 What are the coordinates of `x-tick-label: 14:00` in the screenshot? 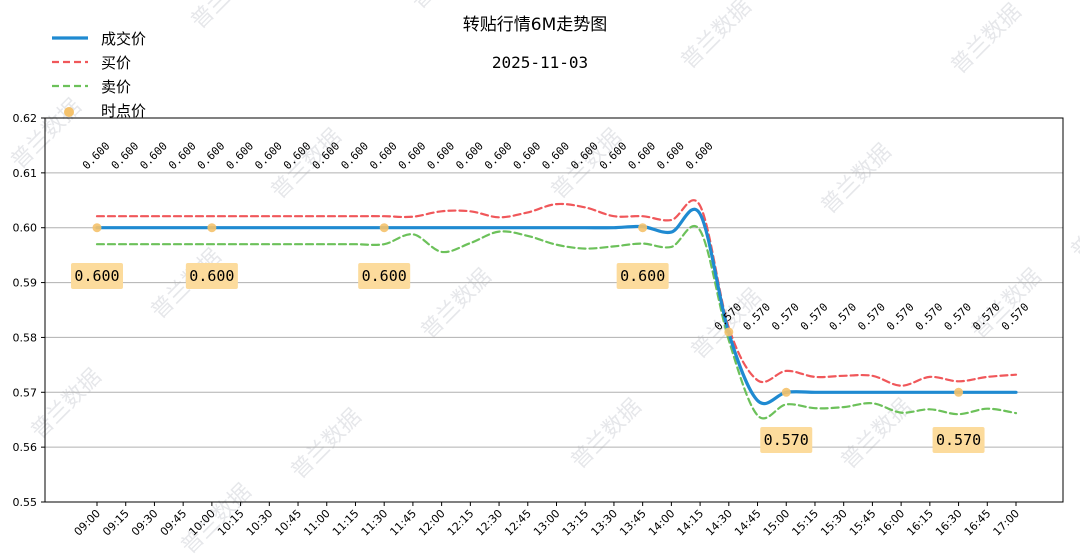 It's located at (662, 523).